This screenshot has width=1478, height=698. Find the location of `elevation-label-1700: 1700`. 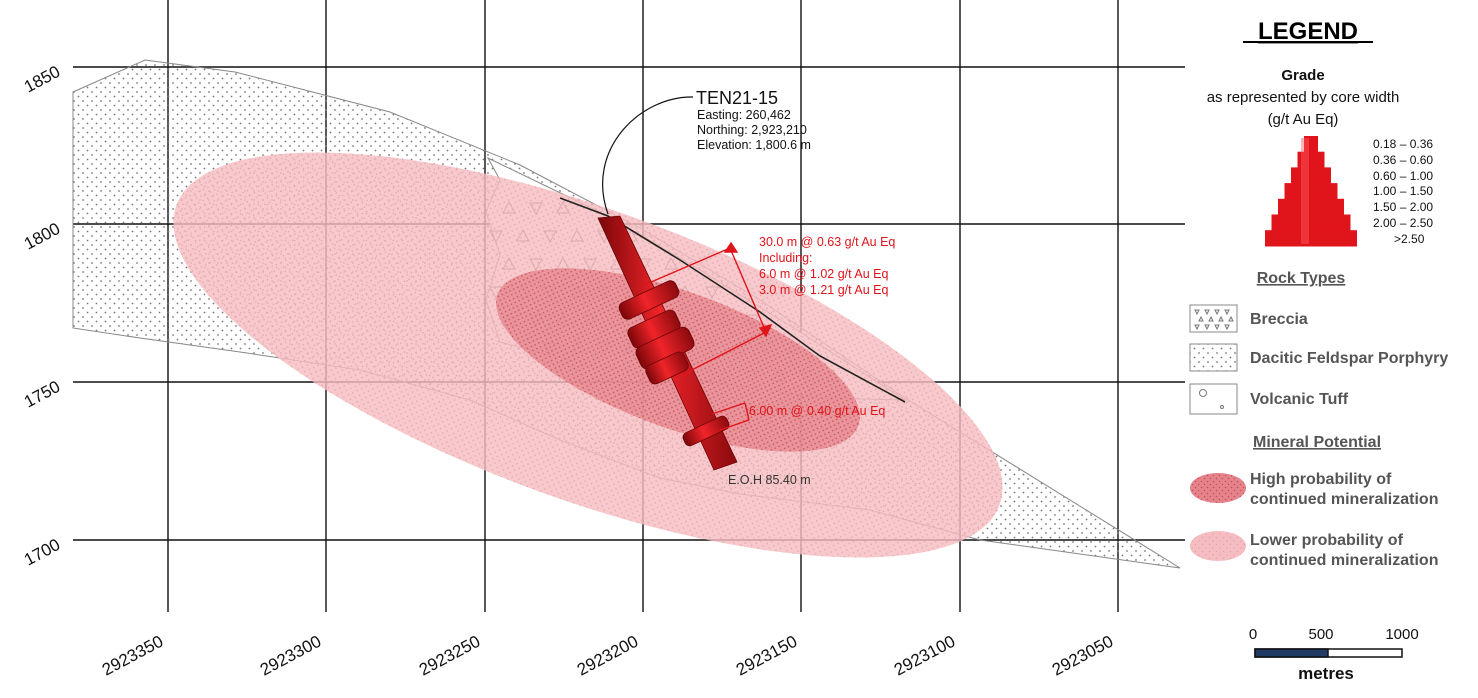

elevation-label-1700: 1700 is located at coordinates (42, 552).